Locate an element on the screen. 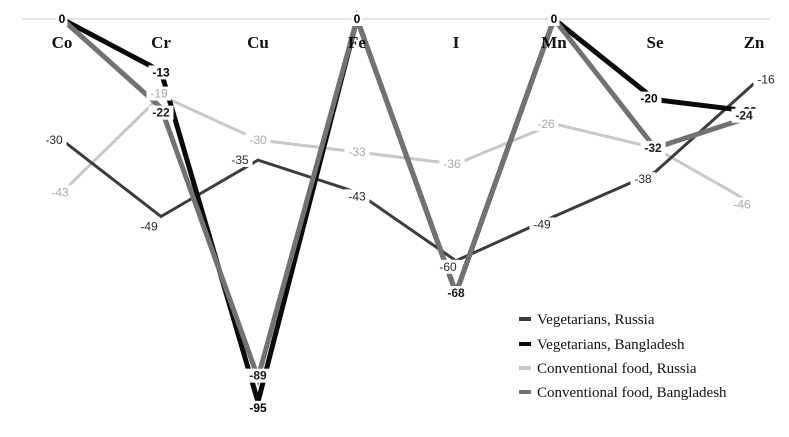  data-label-vegetarians-russia-cu: -35 is located at coordinates (240, 160).